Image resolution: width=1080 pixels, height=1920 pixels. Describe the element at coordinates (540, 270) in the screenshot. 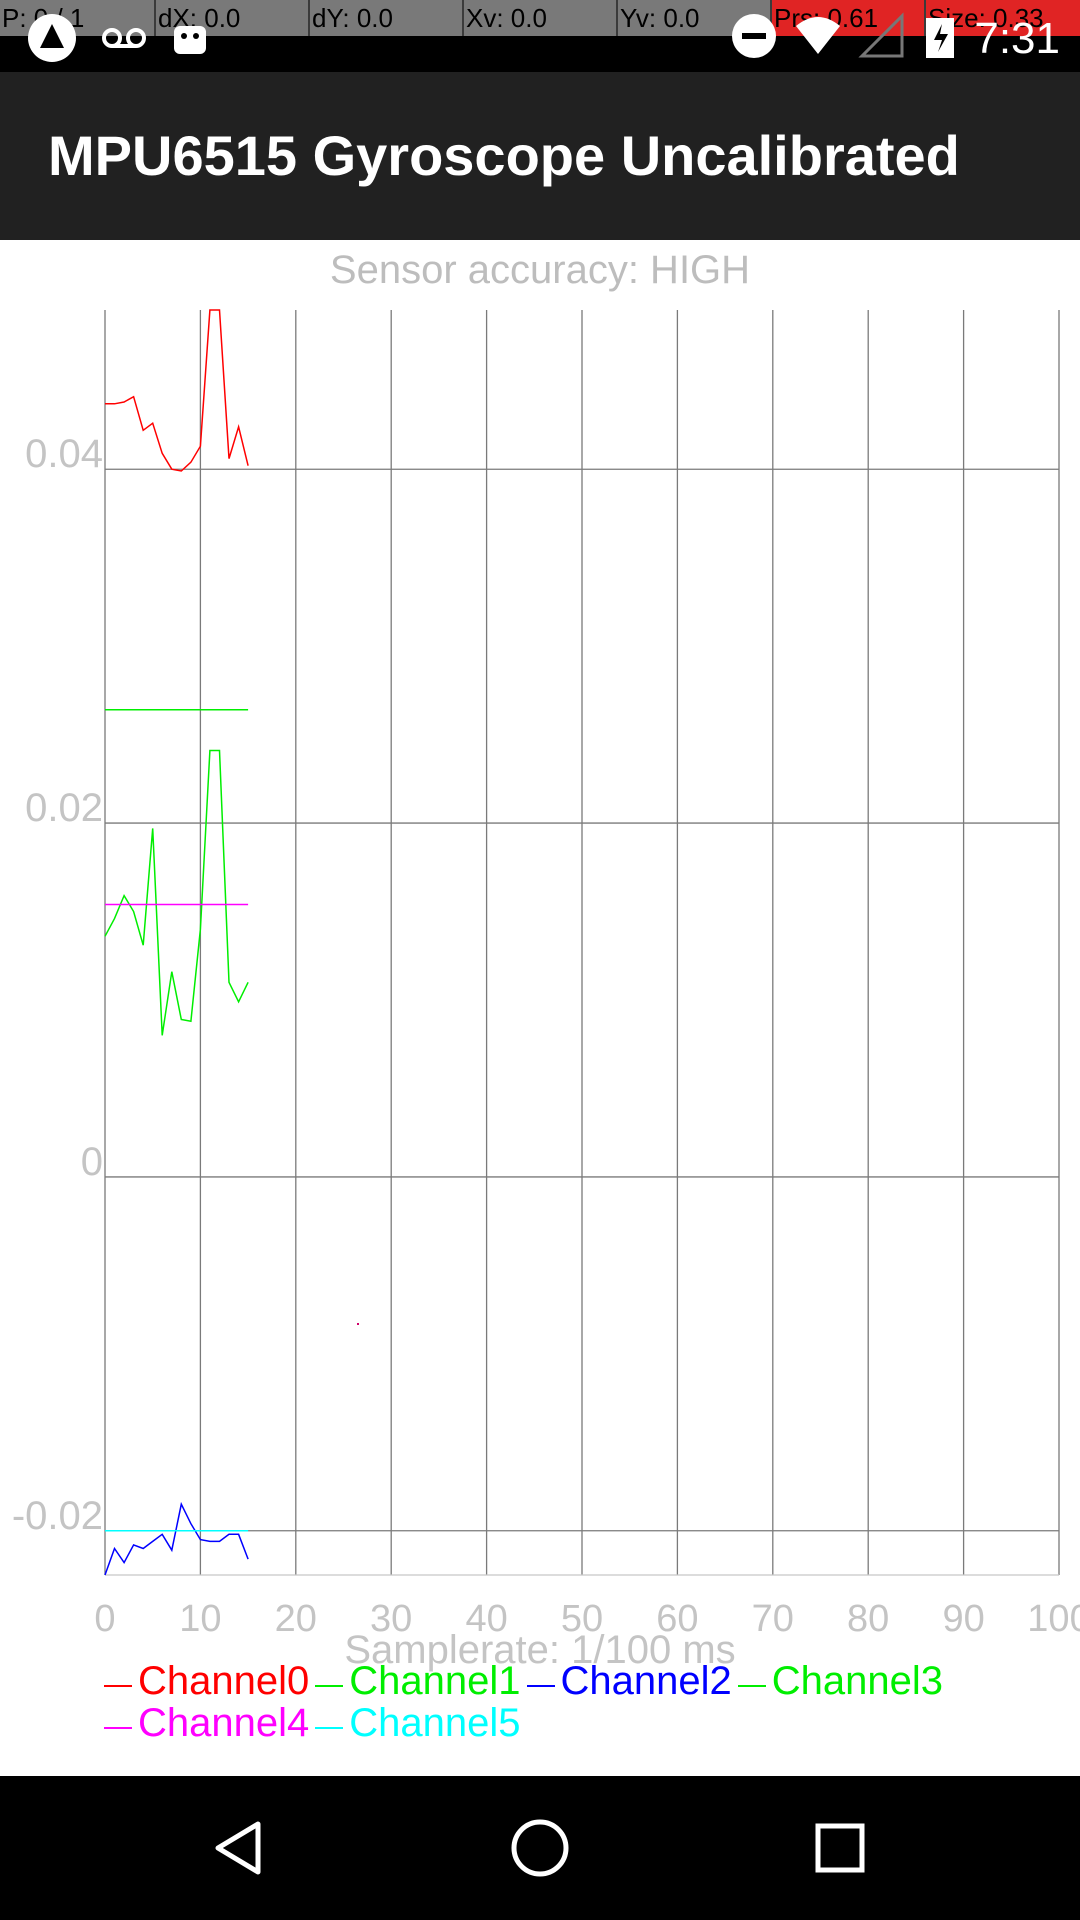

I see `sensor-accuracy: Sensor accuracy: HIGH` at that location.